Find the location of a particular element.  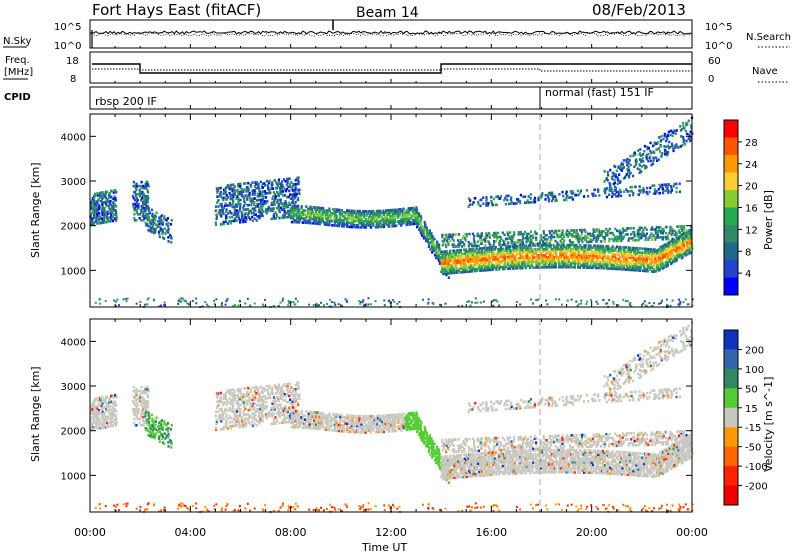

beam-label: Beam 14 is located at coordinates (387, 13).